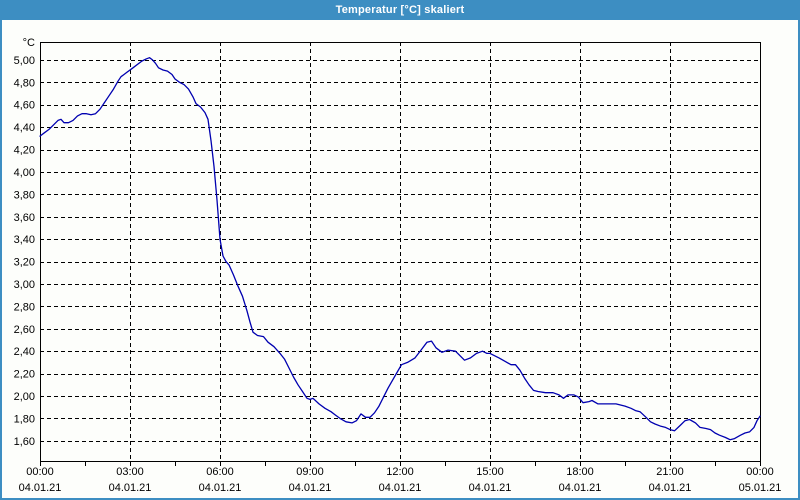 This screenshot has width=800, height=500. Describe the element at coordinates (24, 442) in the screenshot. I see `svg-text: 1,60` at that location.